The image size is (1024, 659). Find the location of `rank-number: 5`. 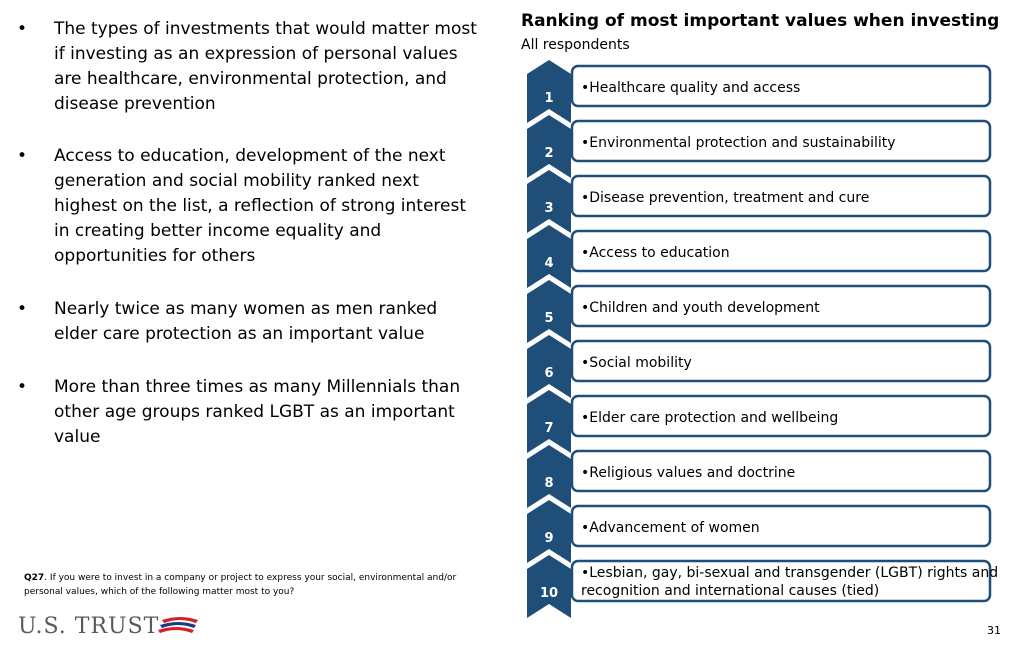

rank-number: 5 is located at coordinates (548, 318).